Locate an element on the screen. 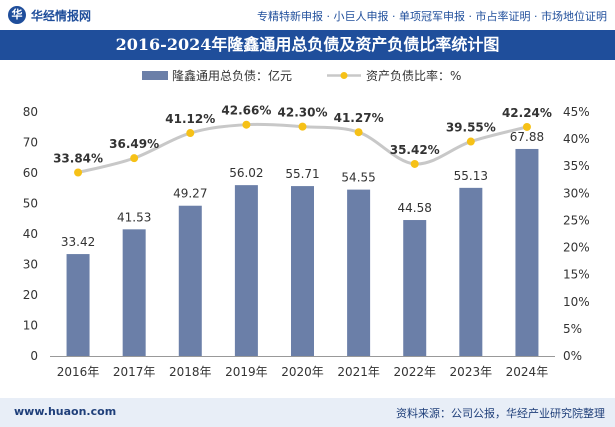  right-axis: 0% 5% 10% 15% 20% 25% 30% 35% 40% 45% is located at coordinates (576, 234).